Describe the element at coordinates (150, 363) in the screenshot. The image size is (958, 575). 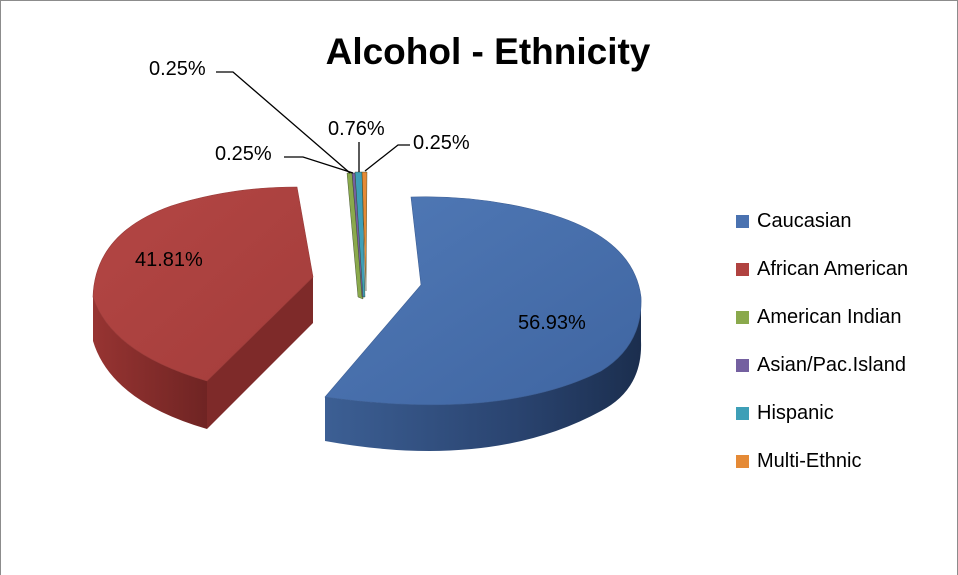
I see `slice-side-african-american` at that location.